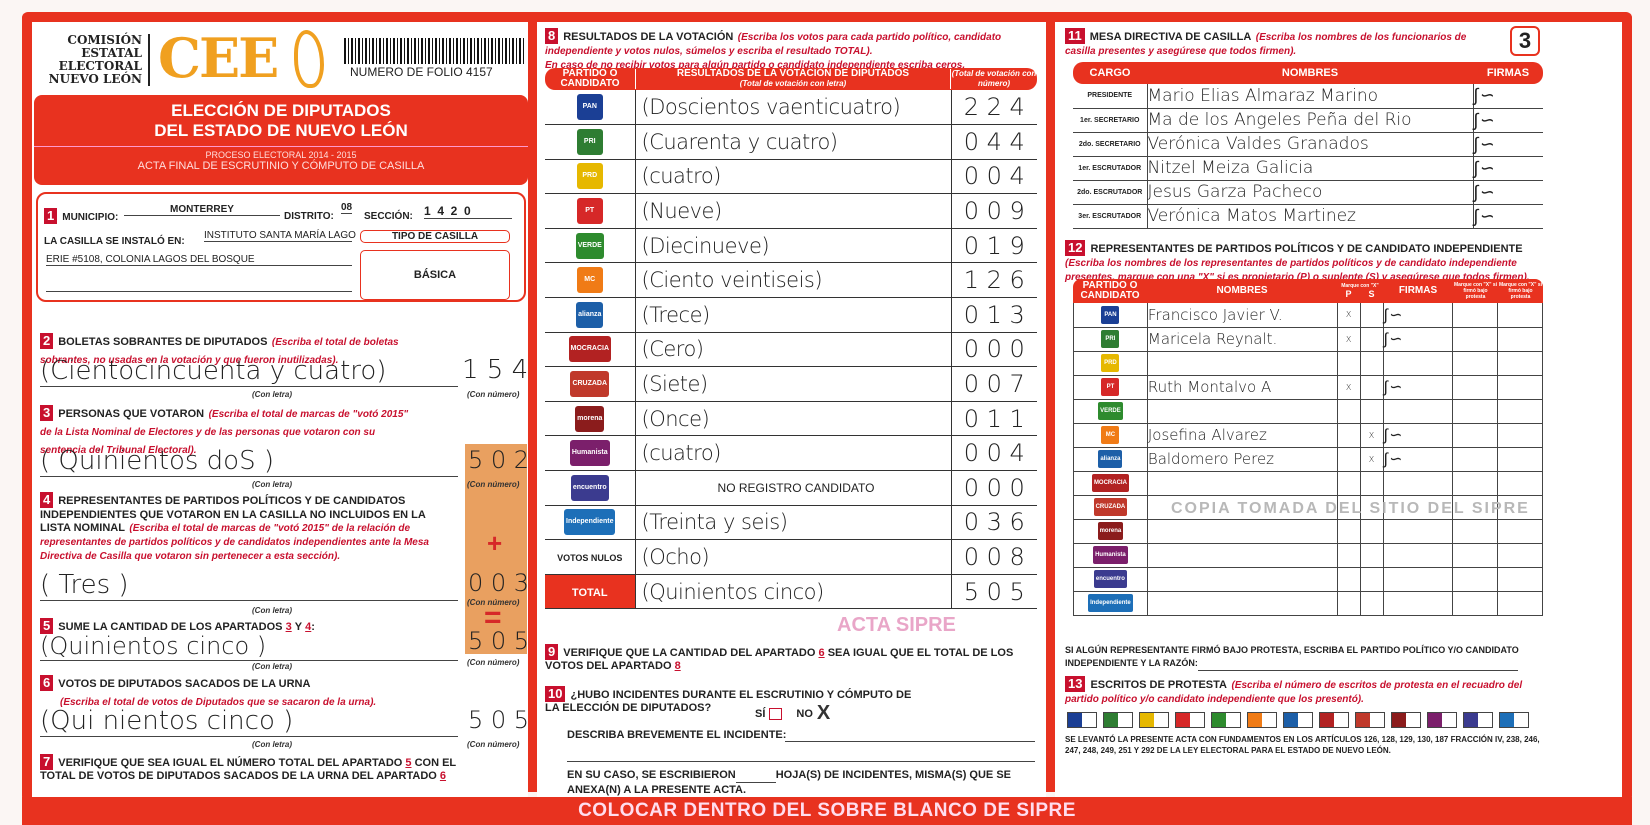 The width and height of the screenshot is (1650, 825). Describe the element at coordinates (249, 585) in the screenshot. I see `representantes-letra-field: ( Tres )` at that location.